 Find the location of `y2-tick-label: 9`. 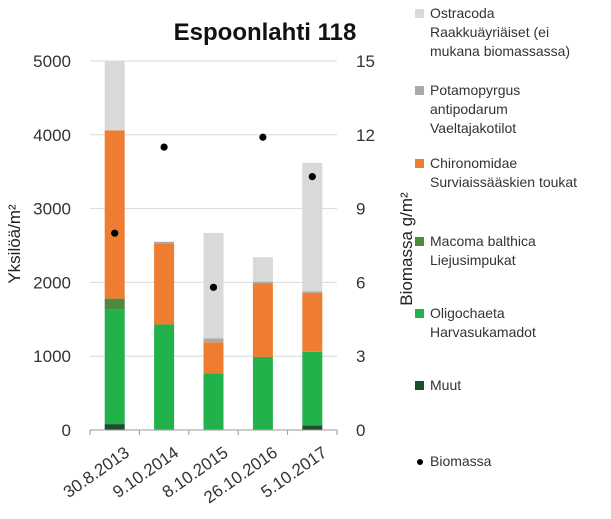

y2-tick-label: 9 is located at coordinates (360, 209).